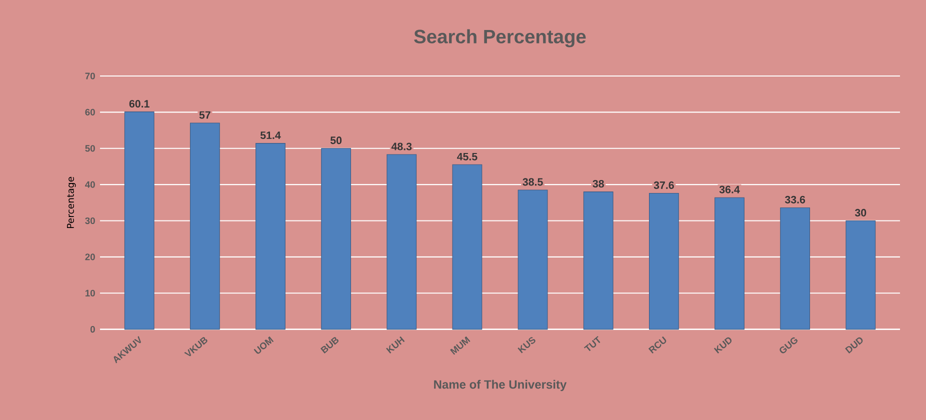  What do you see at coordinates (90, 257) in the screenshot?
I see `y-tick-label: 20` at bounding box center [90, 257].